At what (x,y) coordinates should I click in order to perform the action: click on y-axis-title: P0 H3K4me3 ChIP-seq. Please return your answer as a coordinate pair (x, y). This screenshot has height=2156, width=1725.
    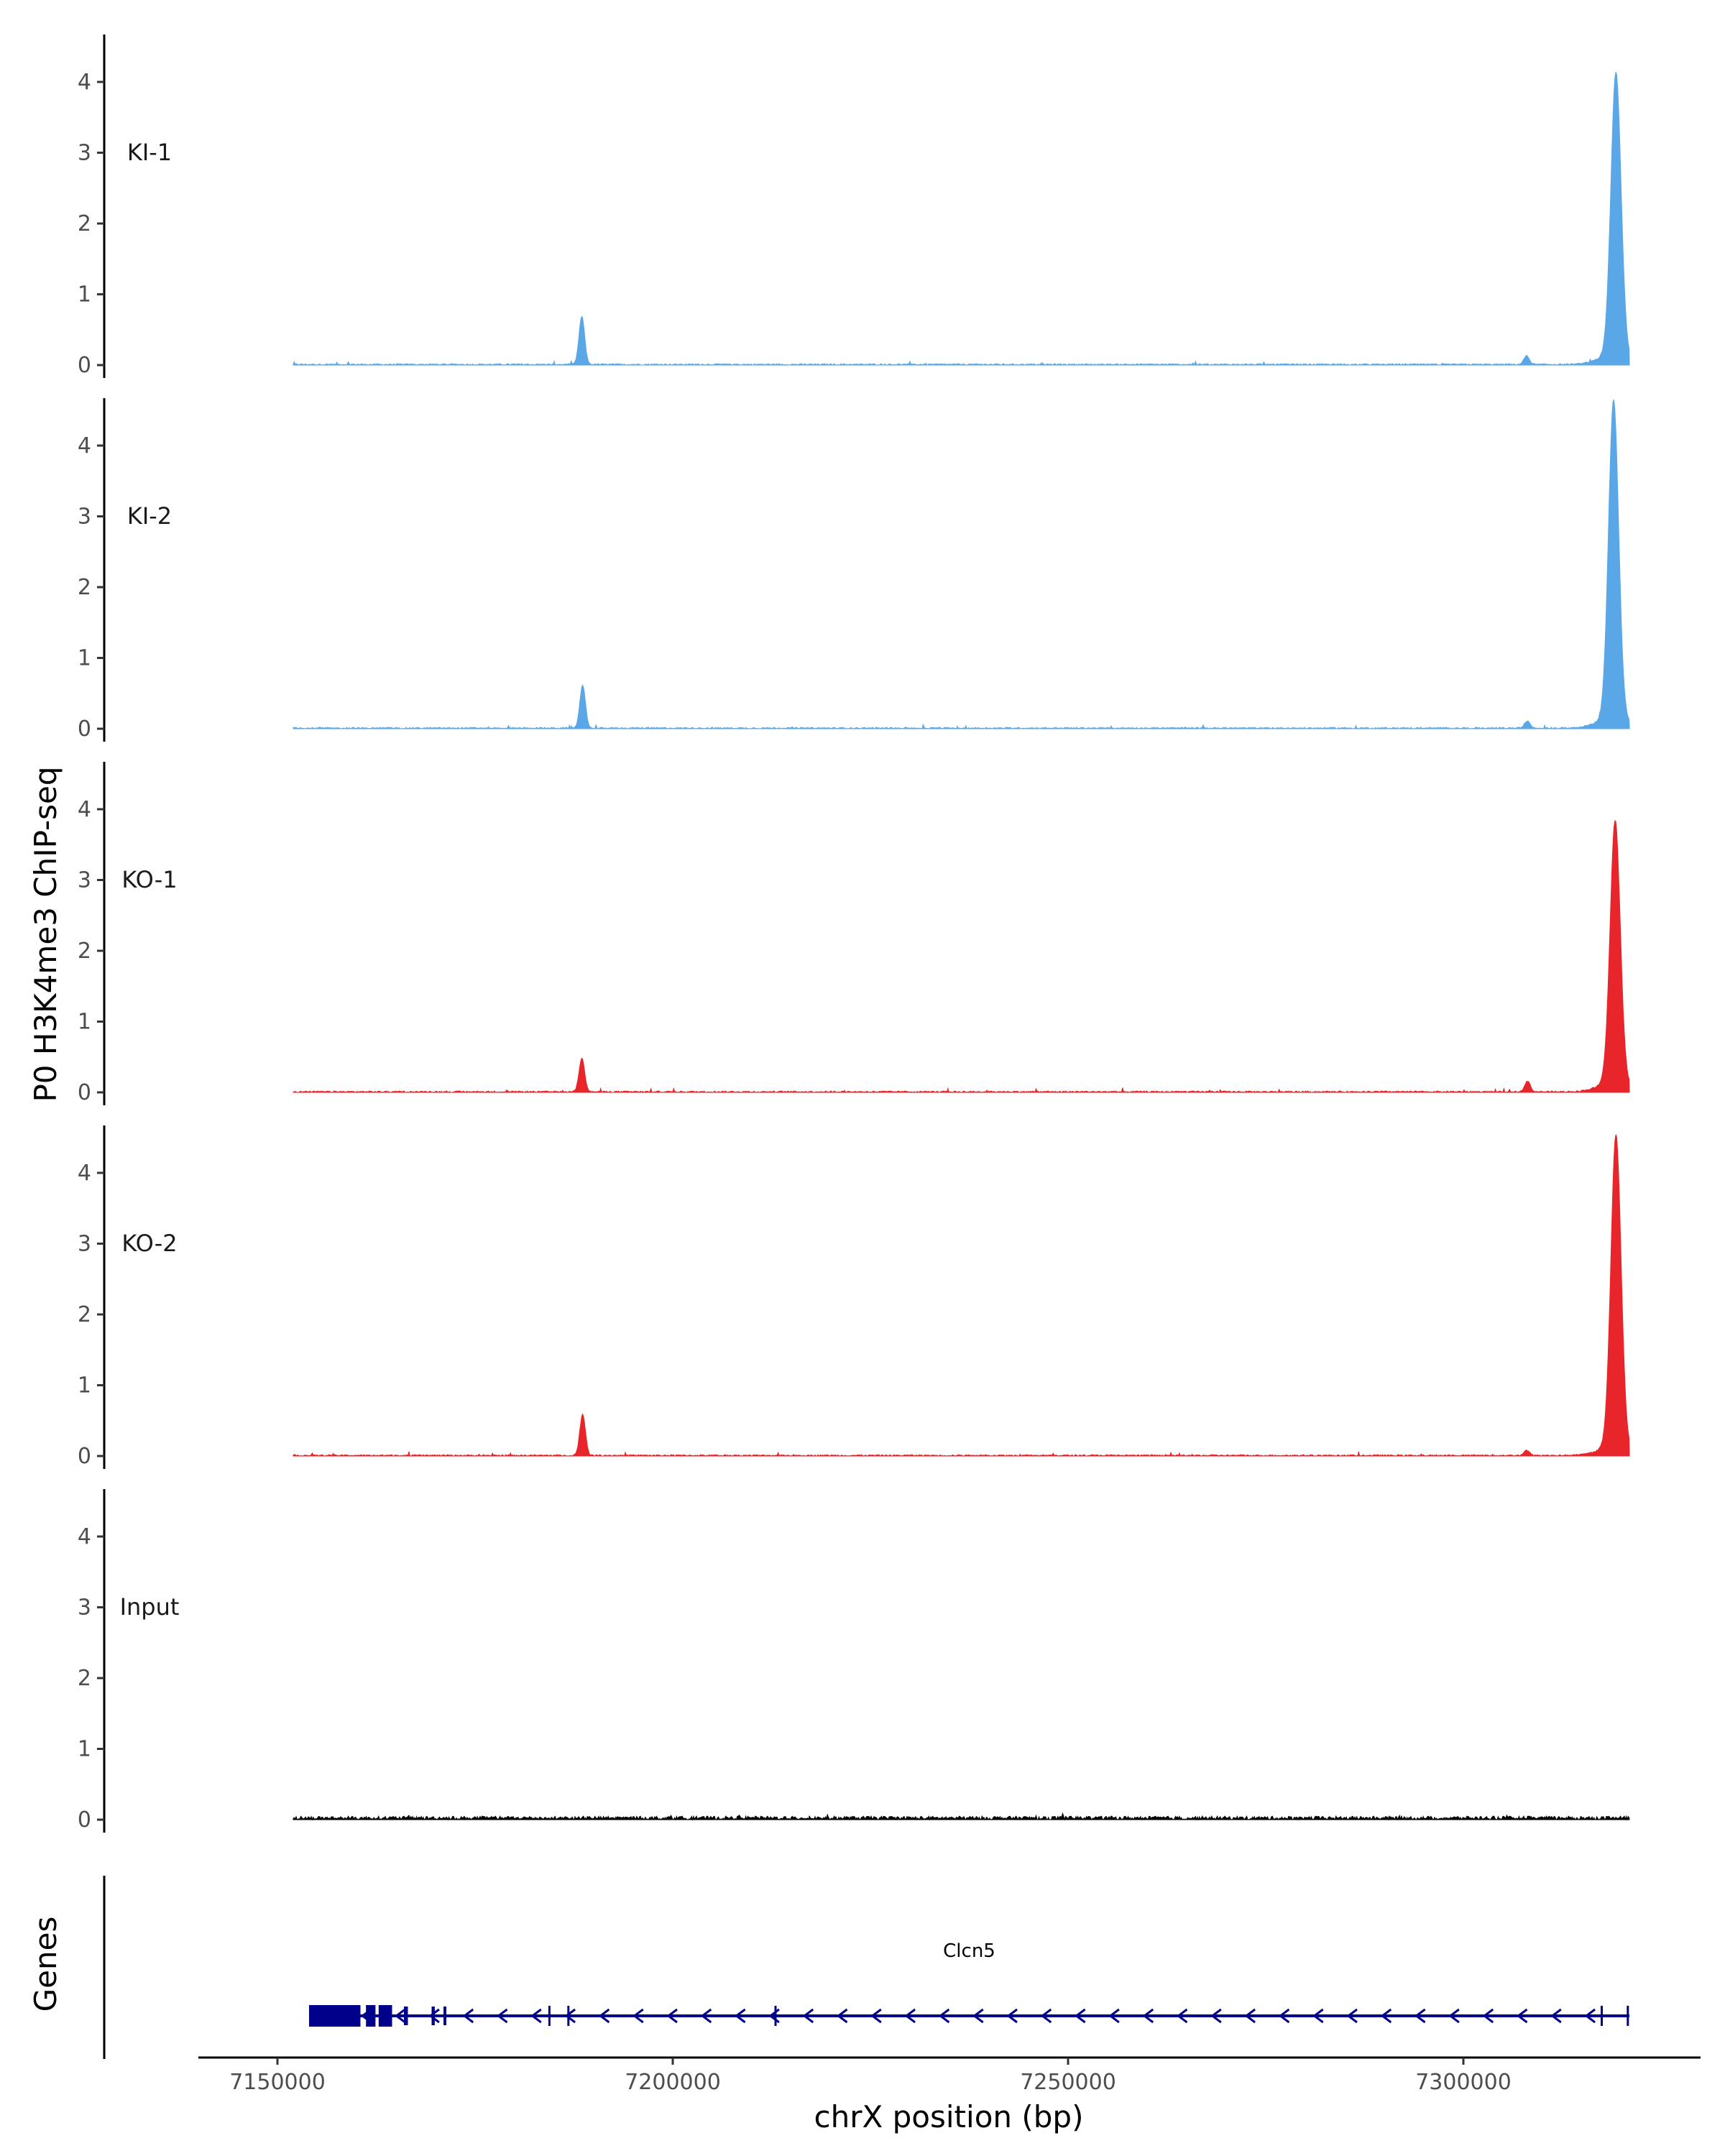
    Looking at the image, I should click on (45, 934).